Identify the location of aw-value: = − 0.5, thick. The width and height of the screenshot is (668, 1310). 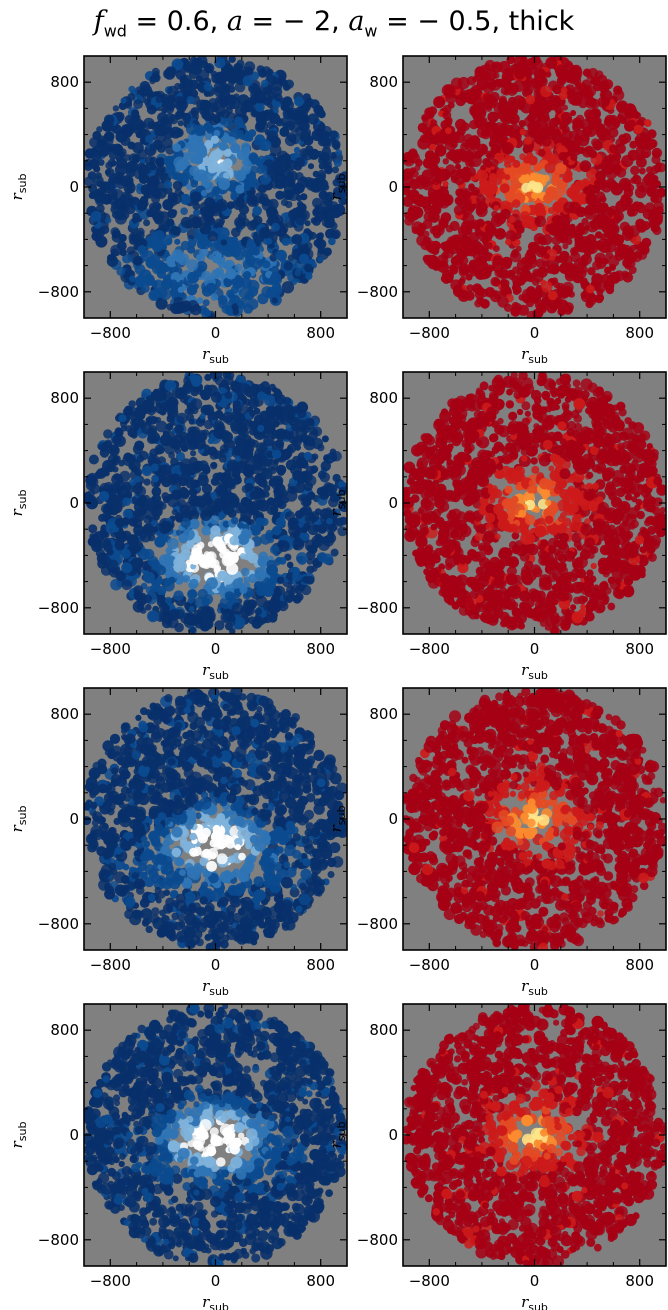
(476, 21).